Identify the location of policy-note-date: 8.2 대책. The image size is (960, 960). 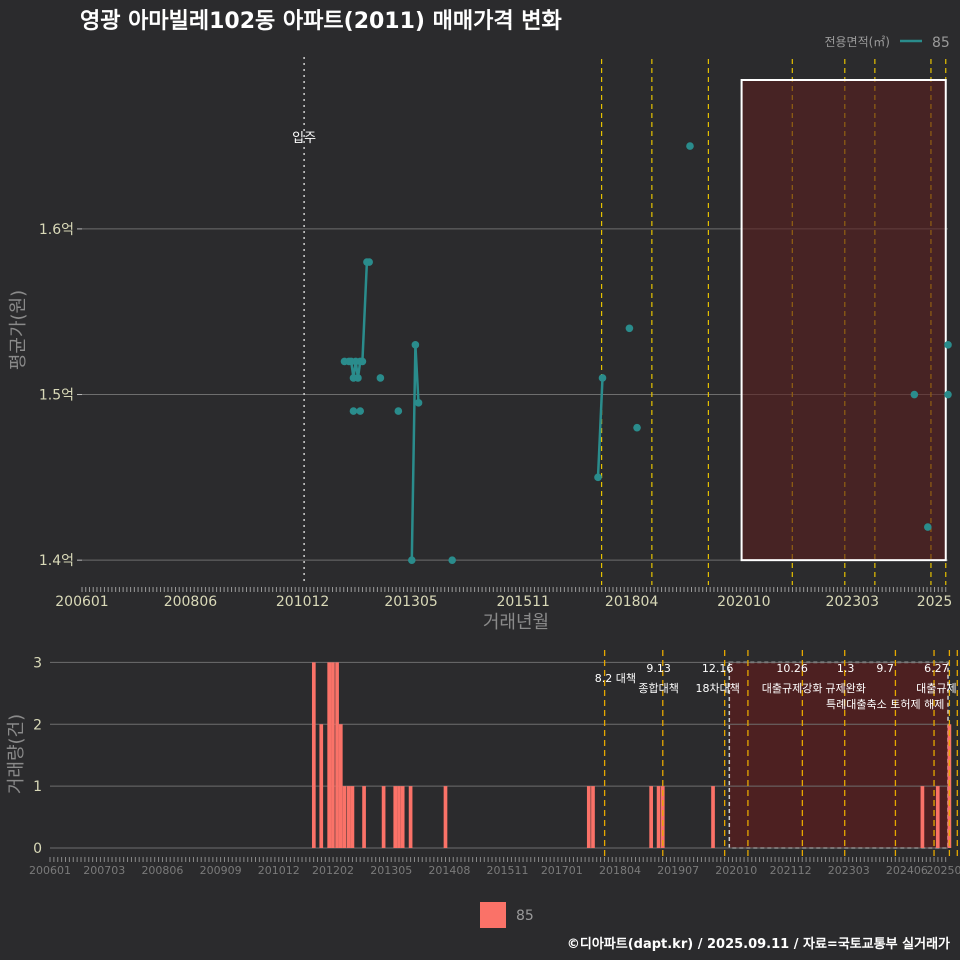
(615, 678).